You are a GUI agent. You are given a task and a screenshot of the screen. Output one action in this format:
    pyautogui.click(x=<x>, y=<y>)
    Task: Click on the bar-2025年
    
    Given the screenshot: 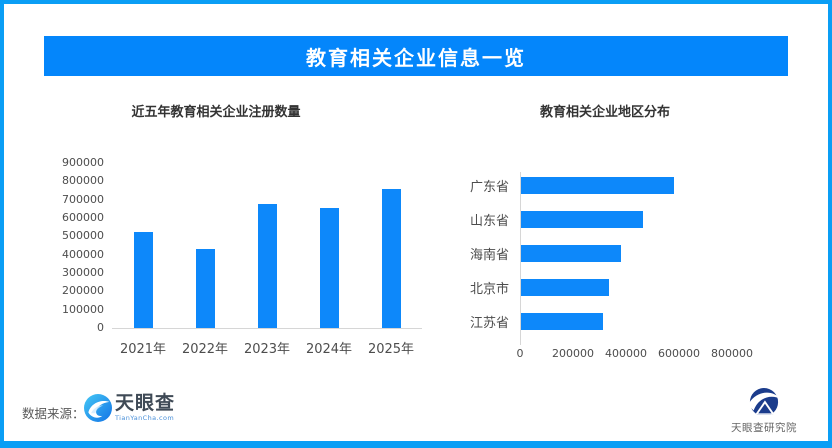 What is the action you would take?
    pyautogui.click(x=391, y=258)
    